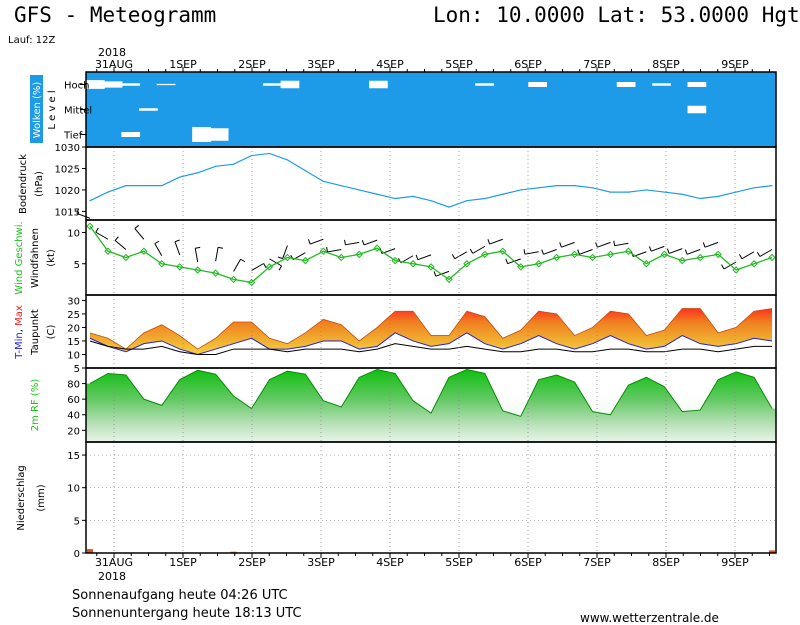  Describe the element at coordinates (115, 15) in the screenshot. I see `chart-title: GFS - Meteogramm` at that location.